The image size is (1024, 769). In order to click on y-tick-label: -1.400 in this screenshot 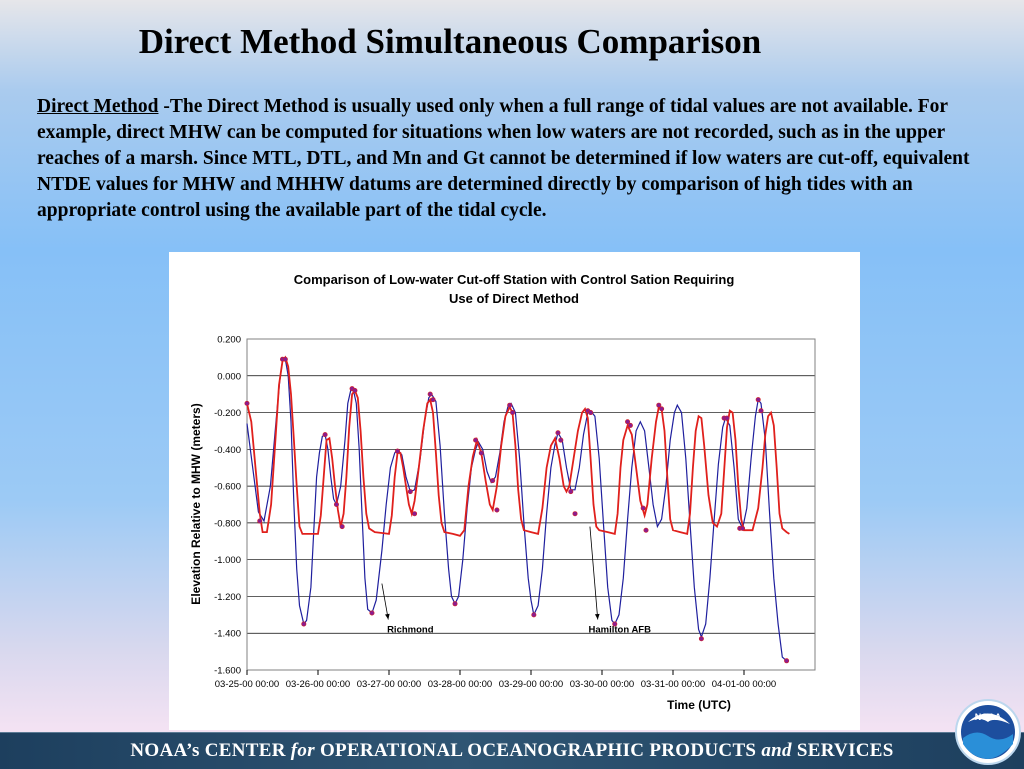, I will do `click(227, 634)`.